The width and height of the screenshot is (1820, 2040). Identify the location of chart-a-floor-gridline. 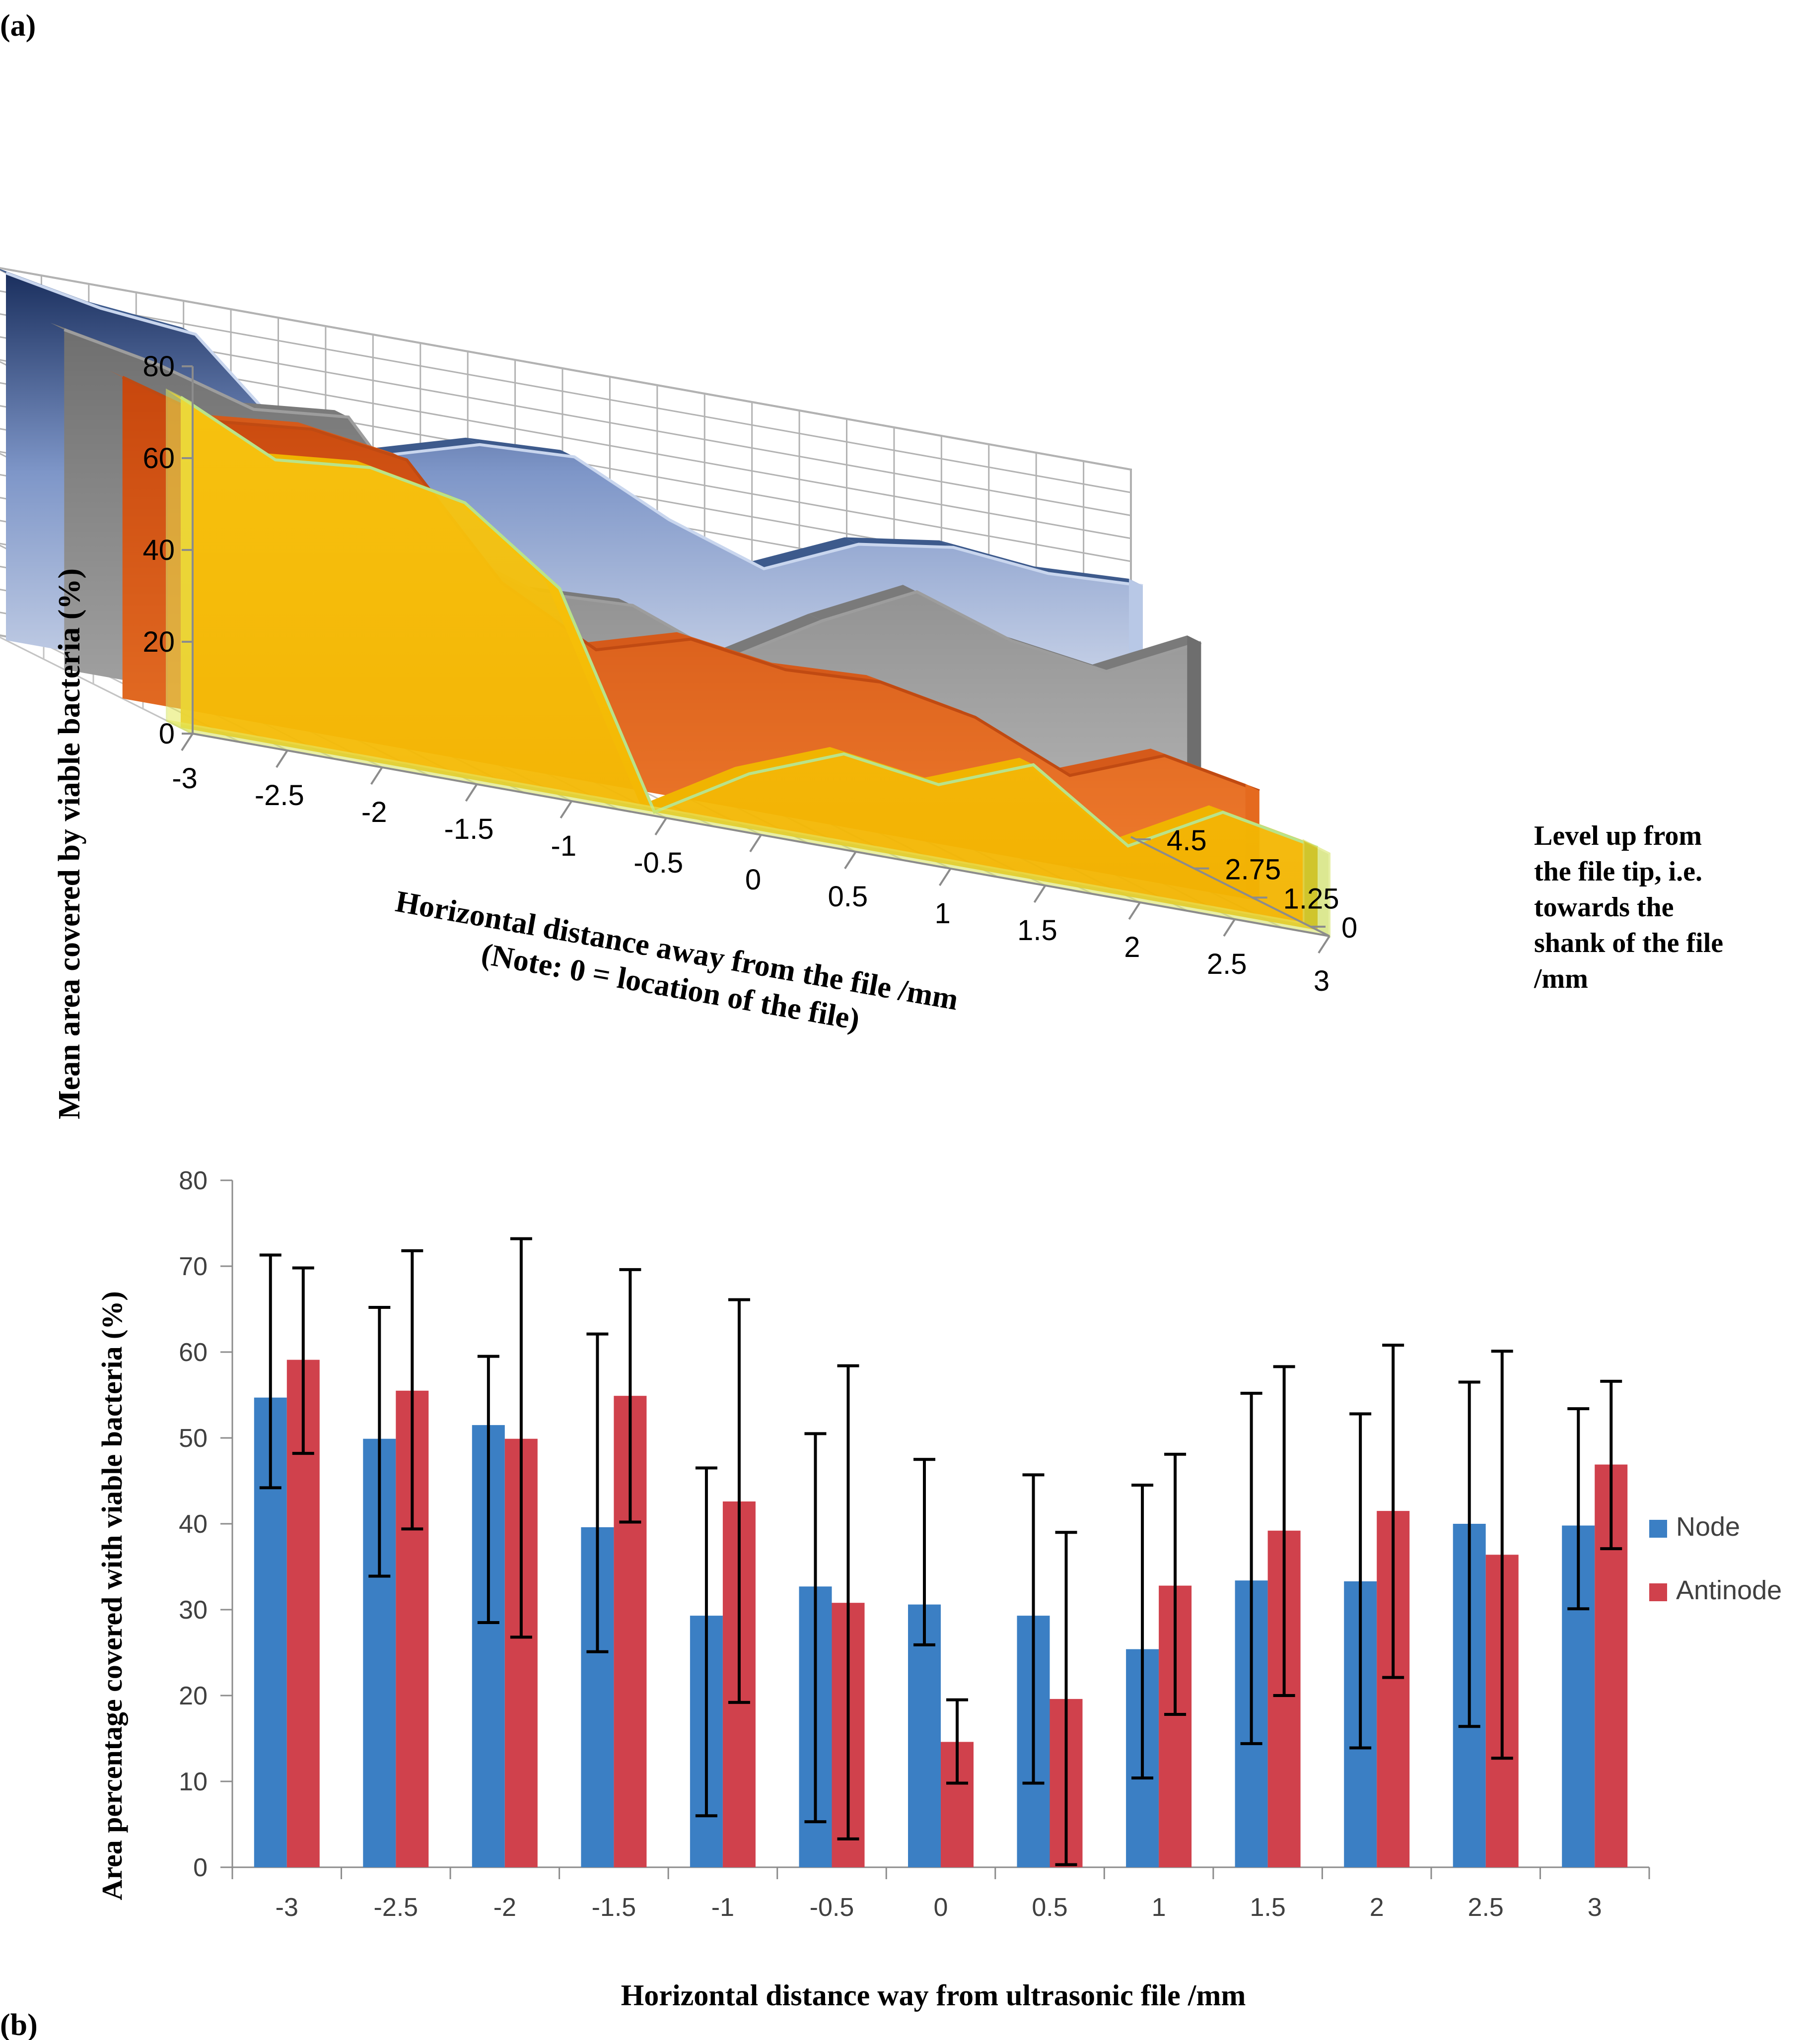
(96, 685).